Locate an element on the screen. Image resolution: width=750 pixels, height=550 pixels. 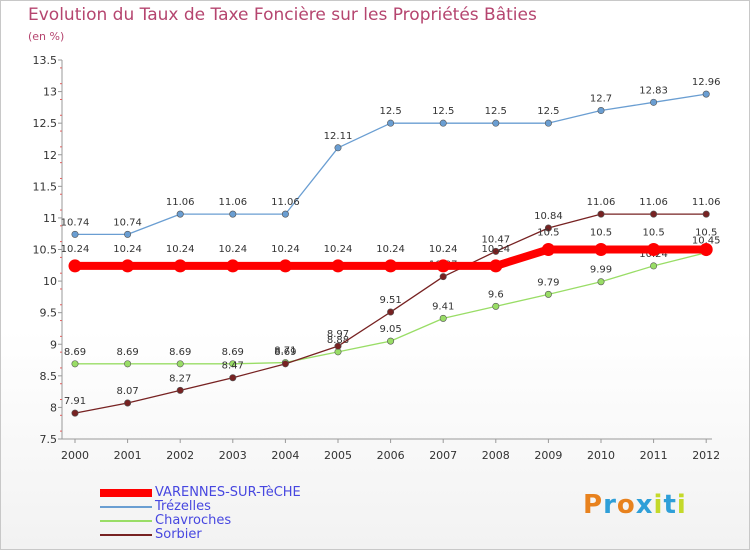
x-tick-label: 2010 is located at coordinates (601, 455).